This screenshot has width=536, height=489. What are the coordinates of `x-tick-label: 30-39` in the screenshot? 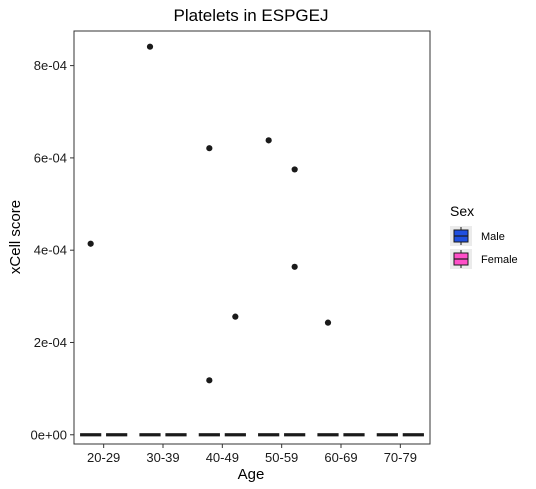 It's located at (162, 457).